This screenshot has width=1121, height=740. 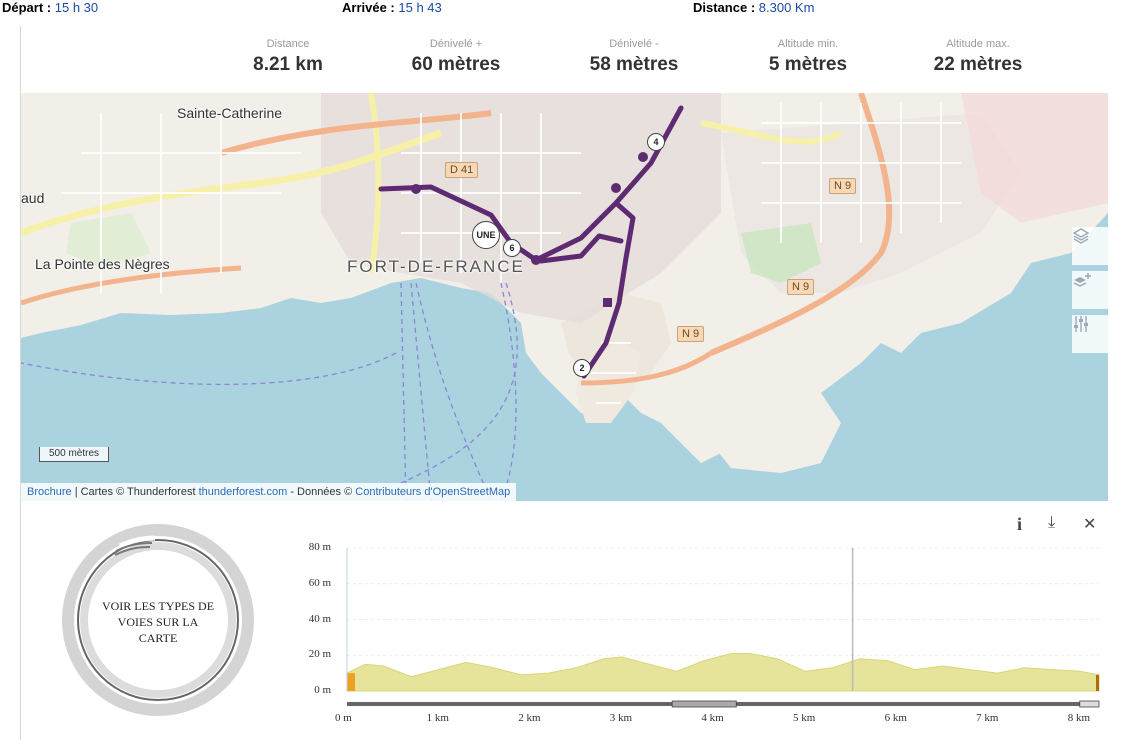 What do you see at coordinates (1079, 718) in the screenshot?
I see `x-tick-label: 8 km` at bounding box center [1079, 718].